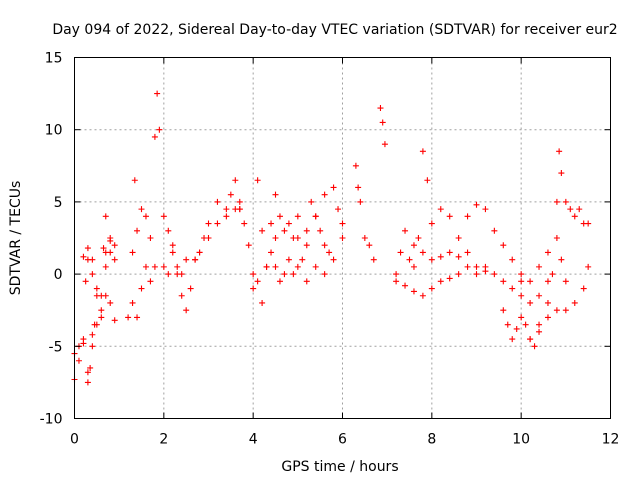 This screenshot has height=480, width=640. What do you see at coordinates (512, 284) in the screenshot?
I see `series-sat-x` at bounding box center [512, 284].